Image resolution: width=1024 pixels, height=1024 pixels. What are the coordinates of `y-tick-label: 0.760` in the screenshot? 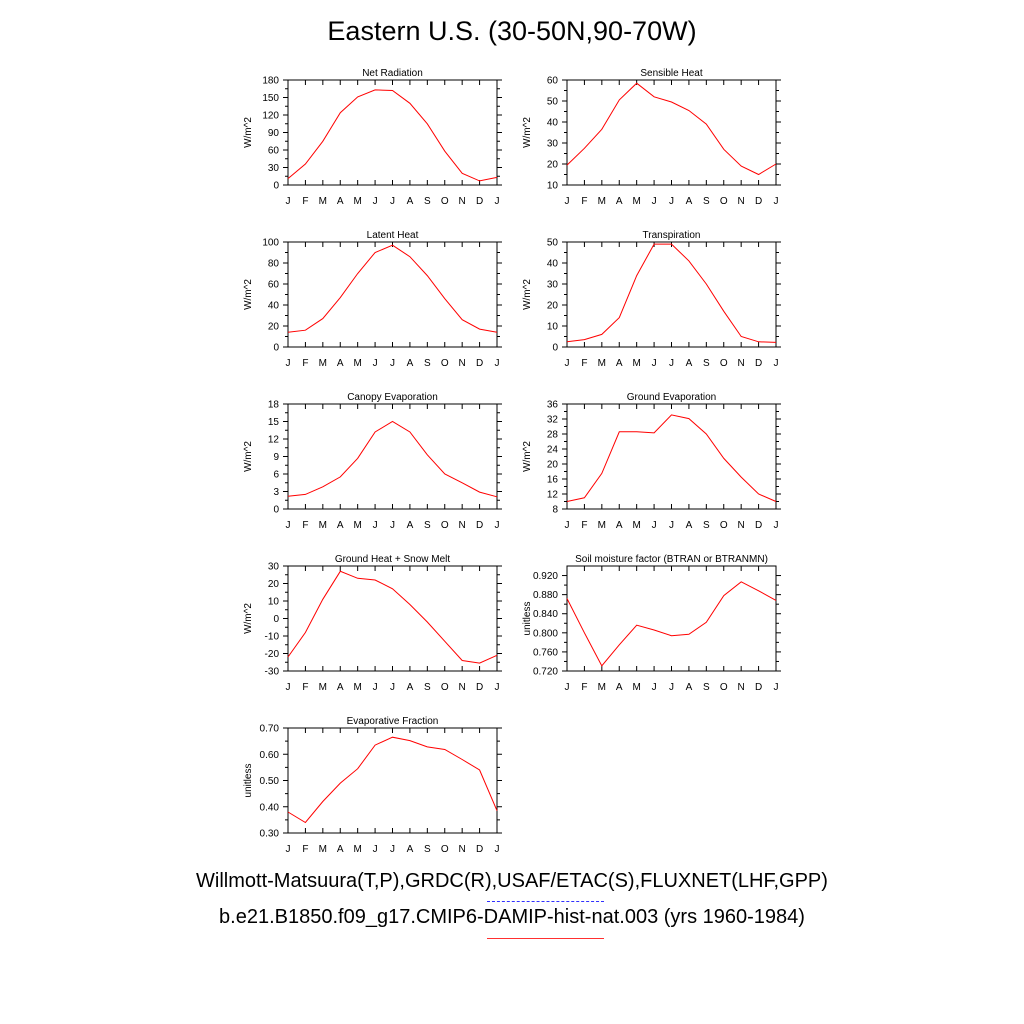 It's located at (545, 652).